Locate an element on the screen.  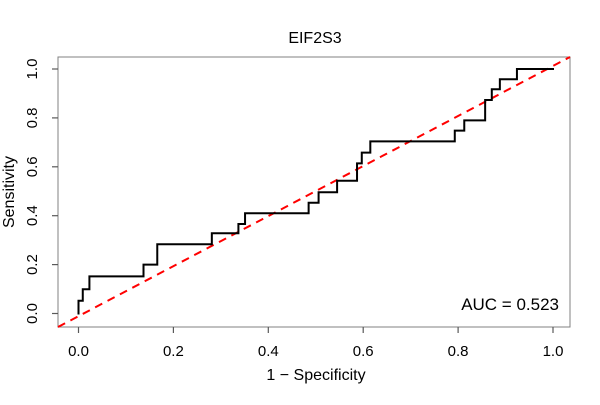
x-axis-tick-label: 0.6 is located at coordinates (363, 351).